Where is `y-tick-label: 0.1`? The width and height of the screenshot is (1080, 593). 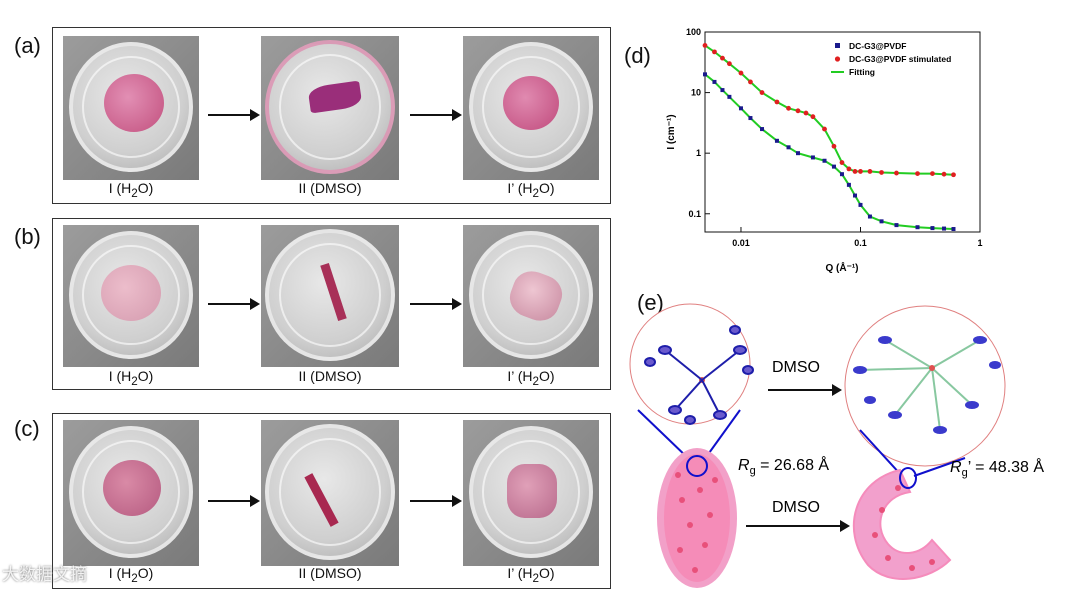 y-tick-label: 0.1 is located at coordinates (694, 214).